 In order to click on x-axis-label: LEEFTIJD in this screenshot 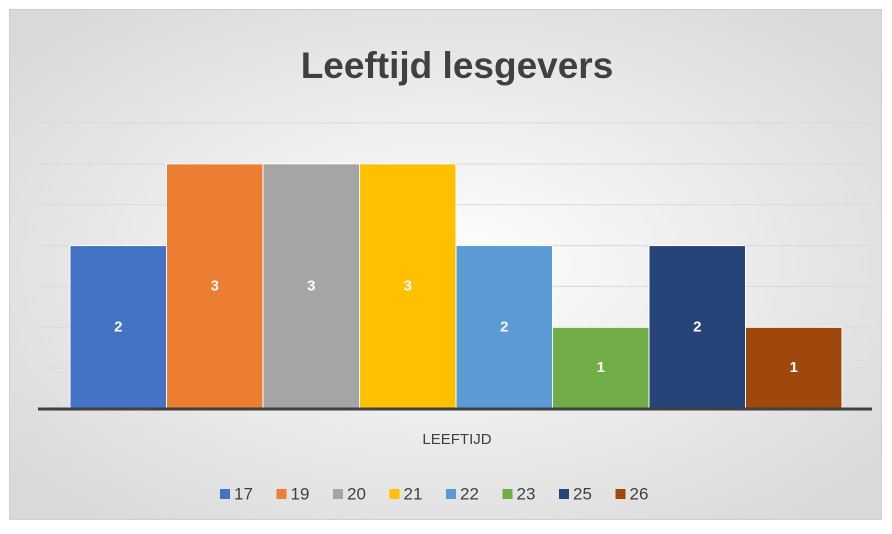, I will do `click(456, 439)`.